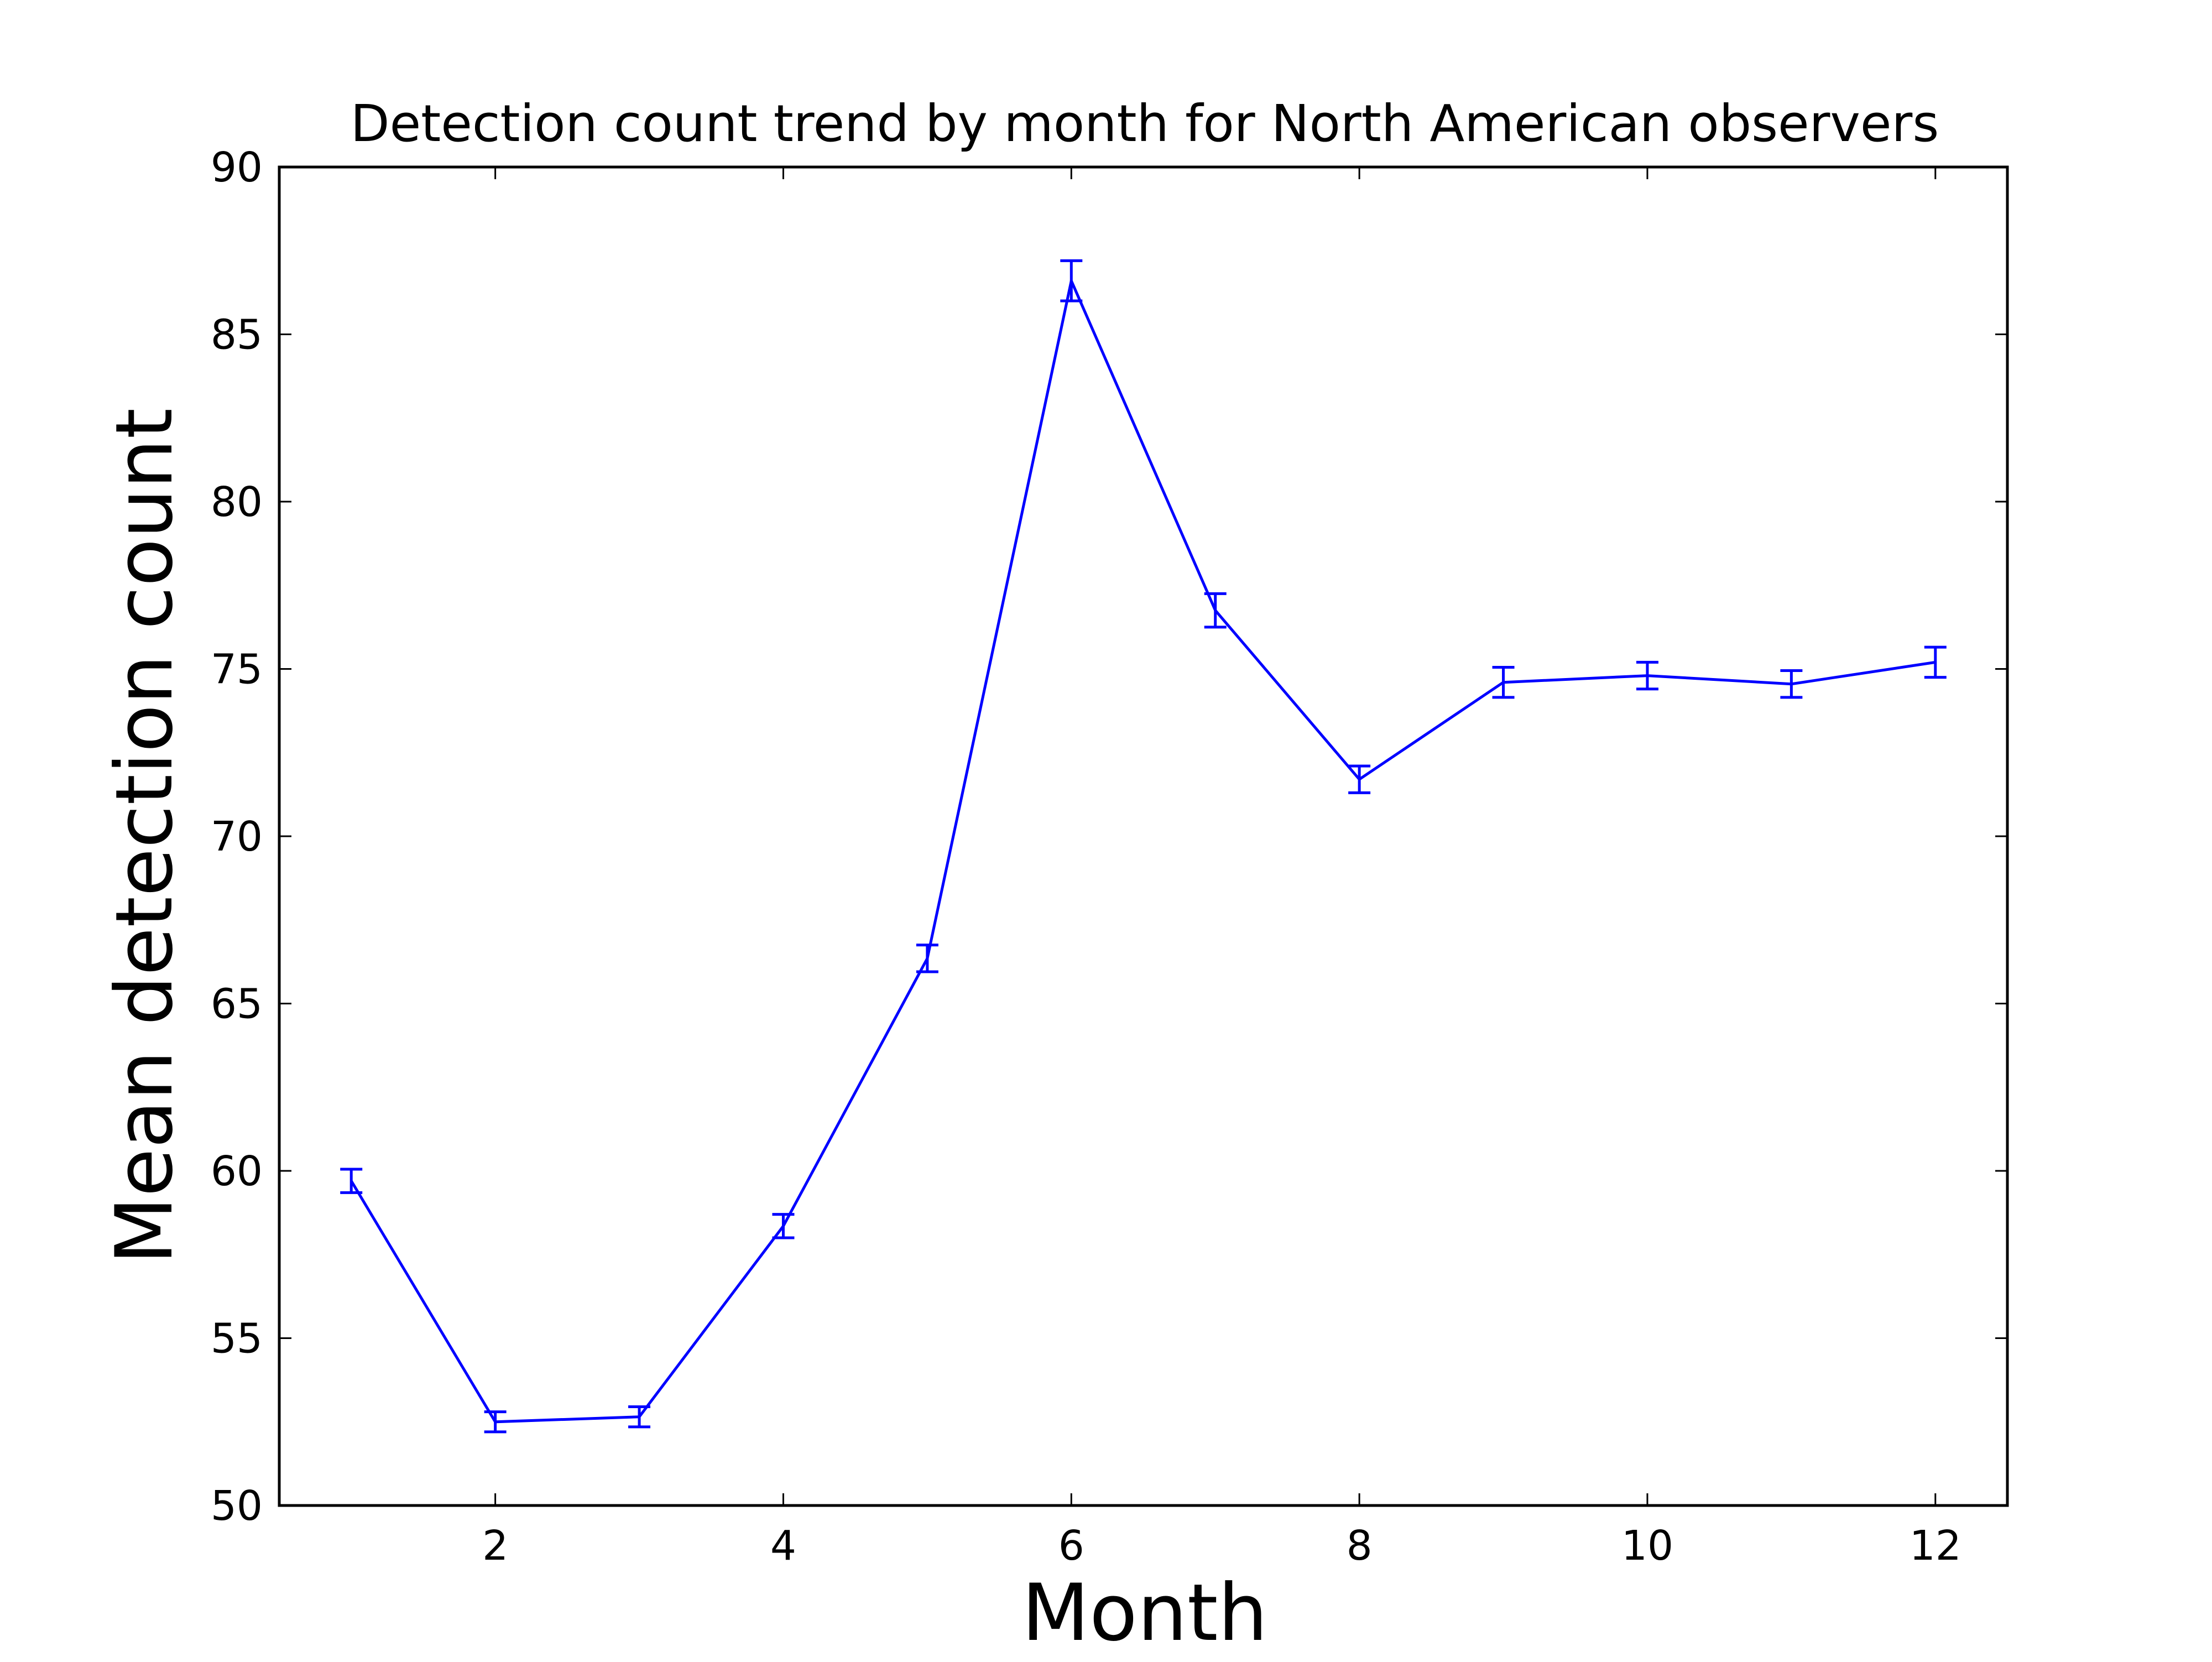  Describe the element at coordinates (1647, 1546) in the screenshot. I see `x-tick-label: 10` at that location.